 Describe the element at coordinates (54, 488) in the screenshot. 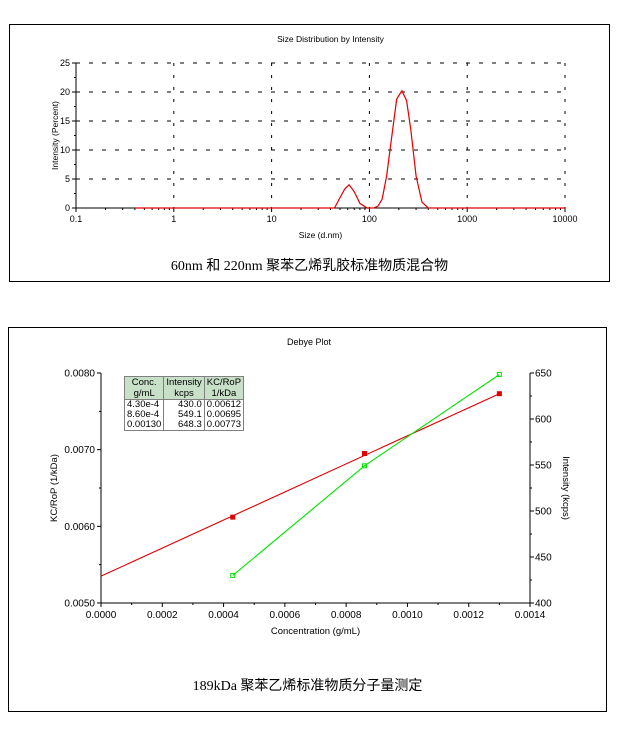

I see `left-y-axis-label: KC/RoP (1/kDa)` at that location.